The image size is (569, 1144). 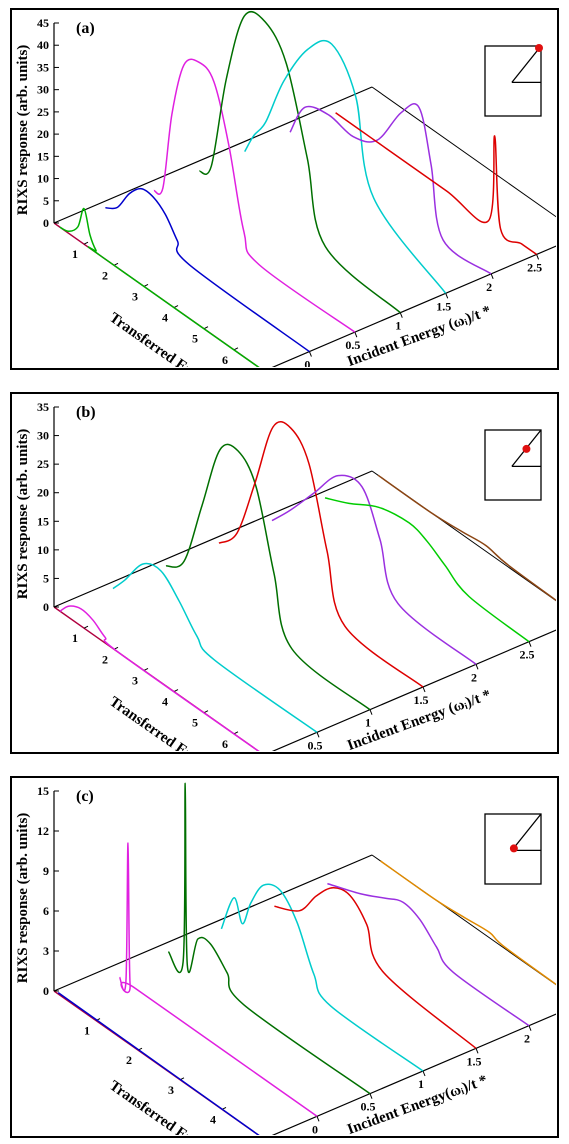 I want to click on y-tick-label: 9, so click(x=46, y=871).